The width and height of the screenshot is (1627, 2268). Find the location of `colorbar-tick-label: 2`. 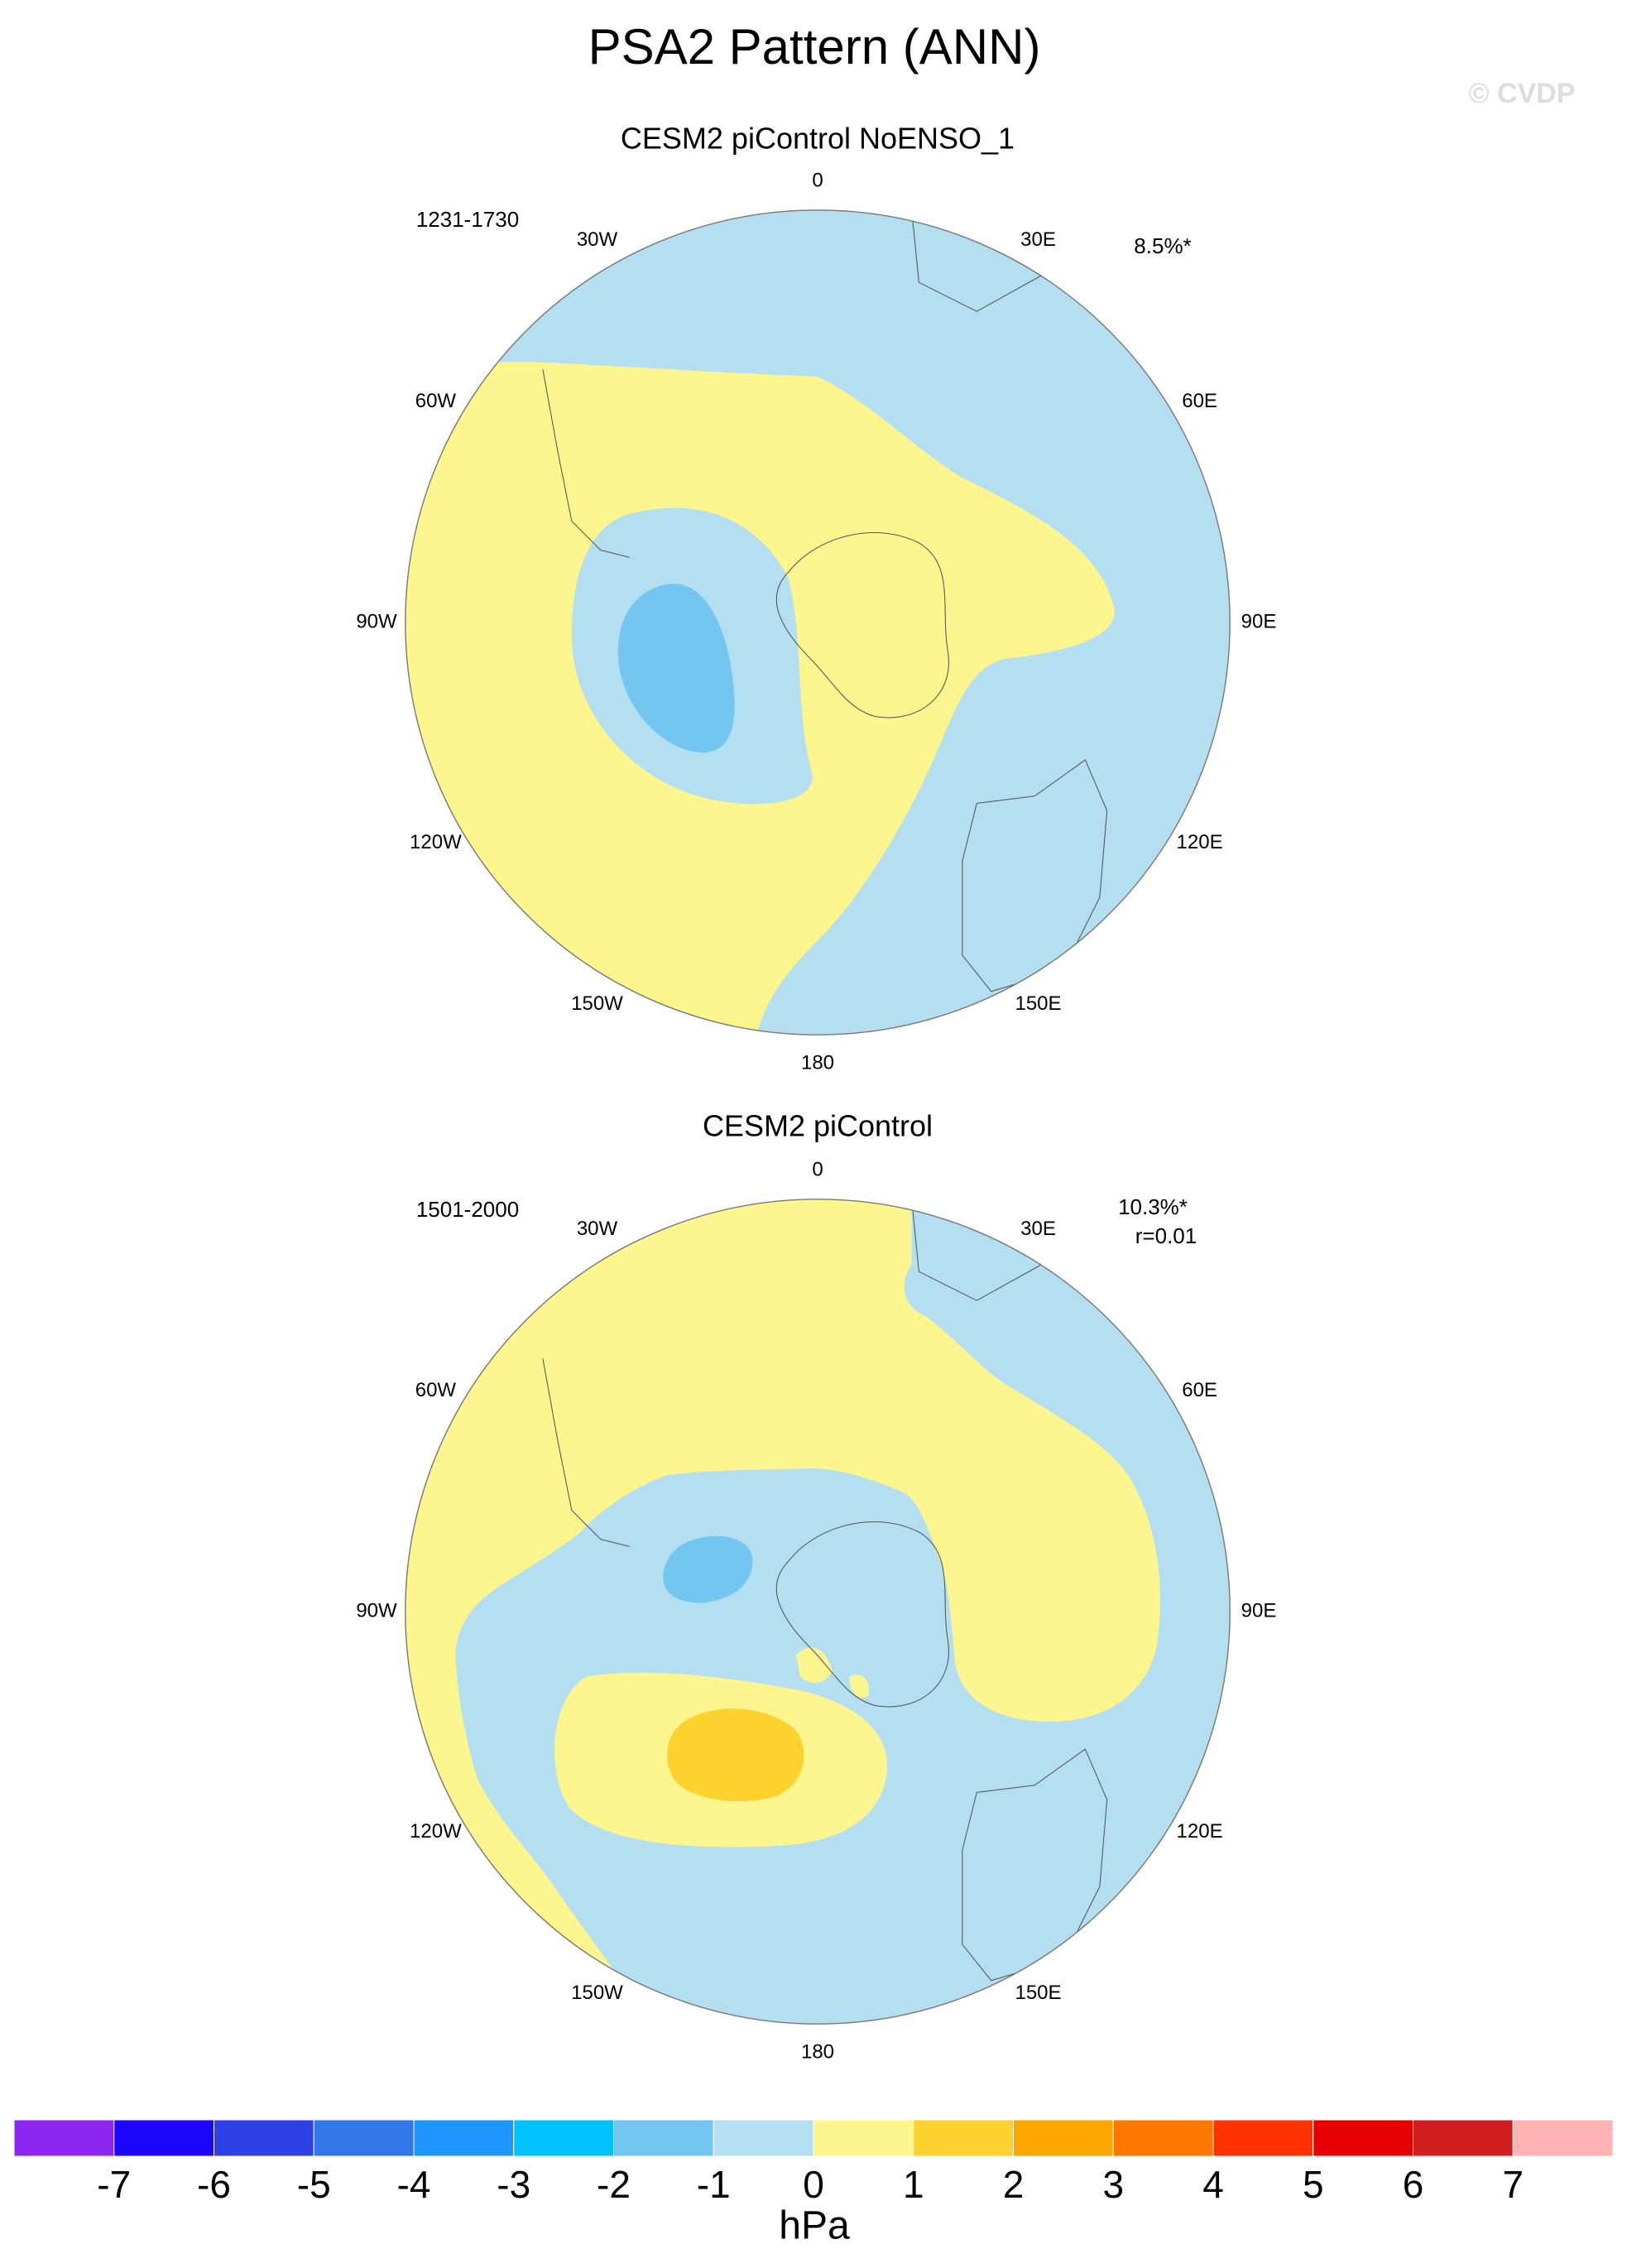

colorbar-tick-label: 2 is located at coordinates (1014, 2184).